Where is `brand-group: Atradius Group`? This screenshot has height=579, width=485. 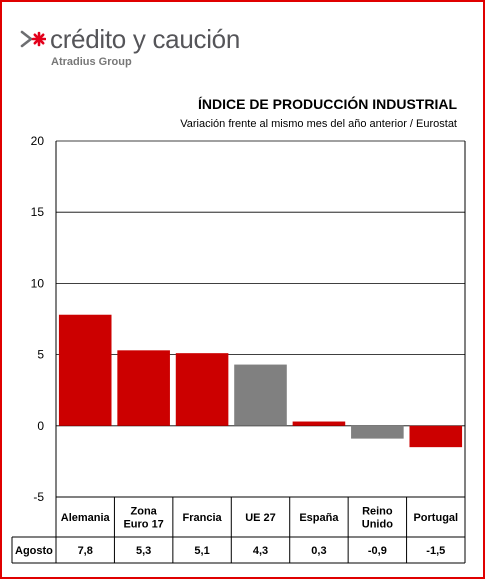 brand-group: Atradius Group is located at coordinates (91, 62).